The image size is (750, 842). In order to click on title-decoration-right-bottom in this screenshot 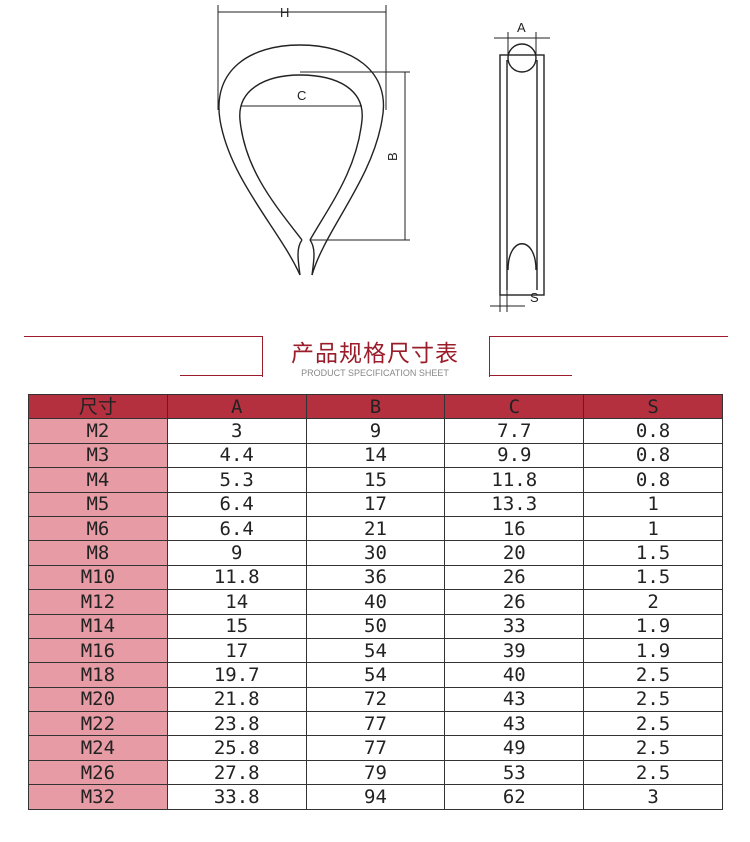, I will do `click(530, 375)`.